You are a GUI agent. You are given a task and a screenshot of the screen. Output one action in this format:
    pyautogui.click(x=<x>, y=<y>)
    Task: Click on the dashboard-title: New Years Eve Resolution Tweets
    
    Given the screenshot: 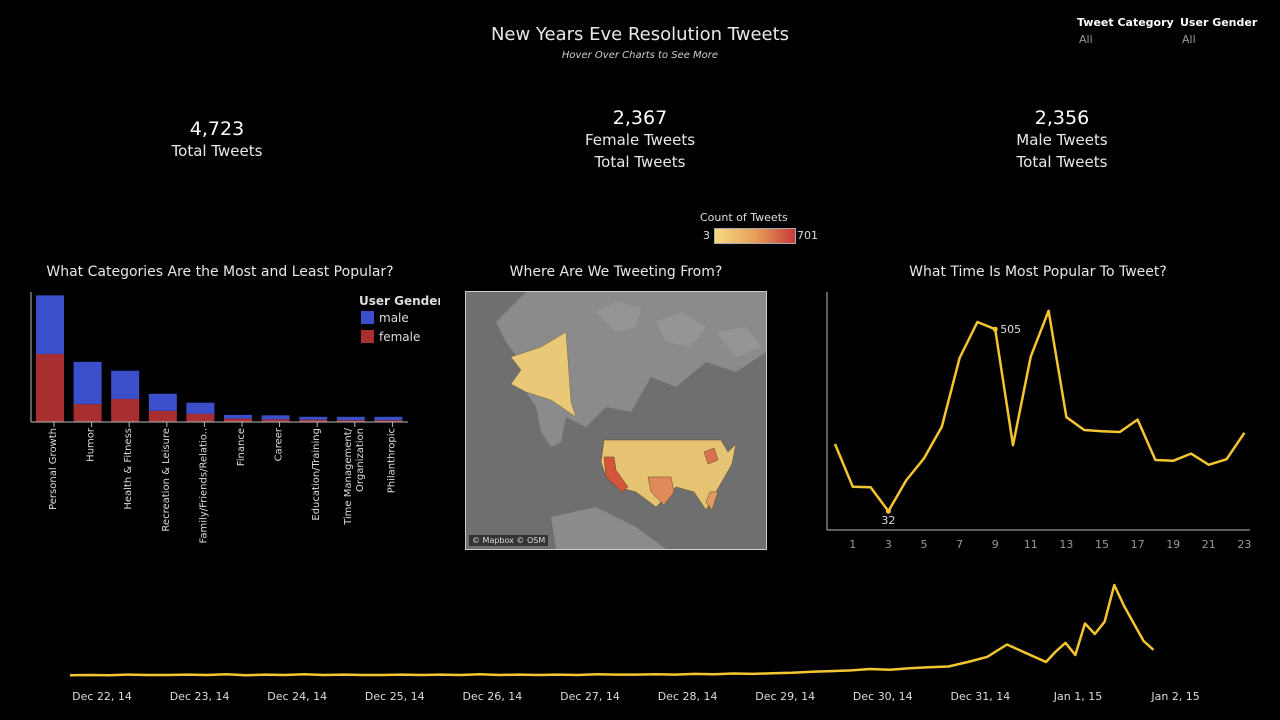 What is the action you would take?
    pyautogui.click(x=640, y=34)
    